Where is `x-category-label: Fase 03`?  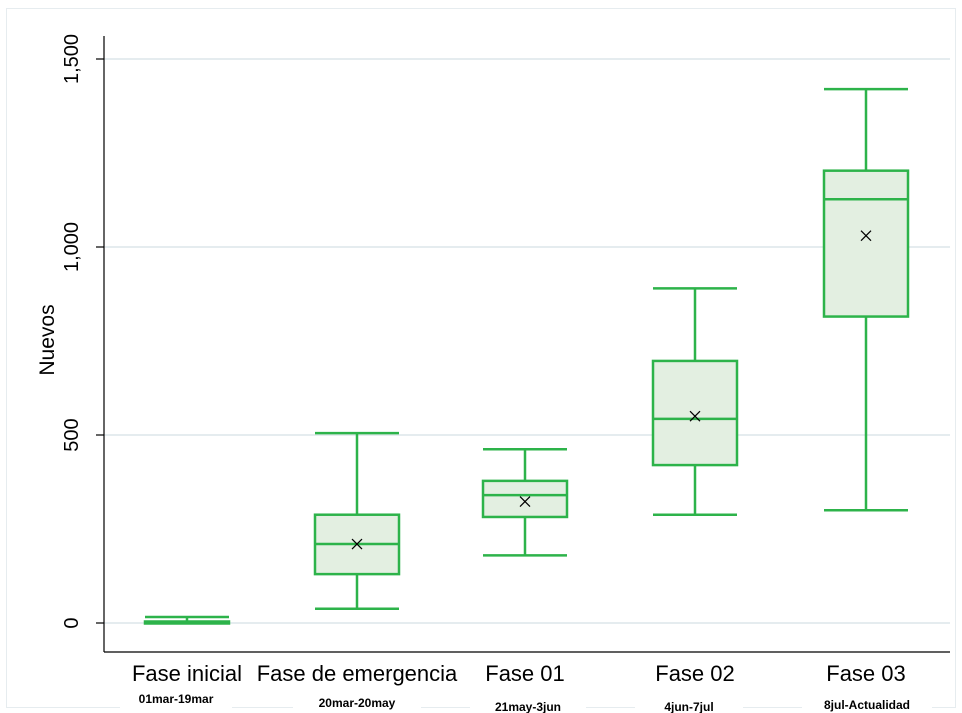 x-category-label: Fase 03 is located at coordinates (866, 673).